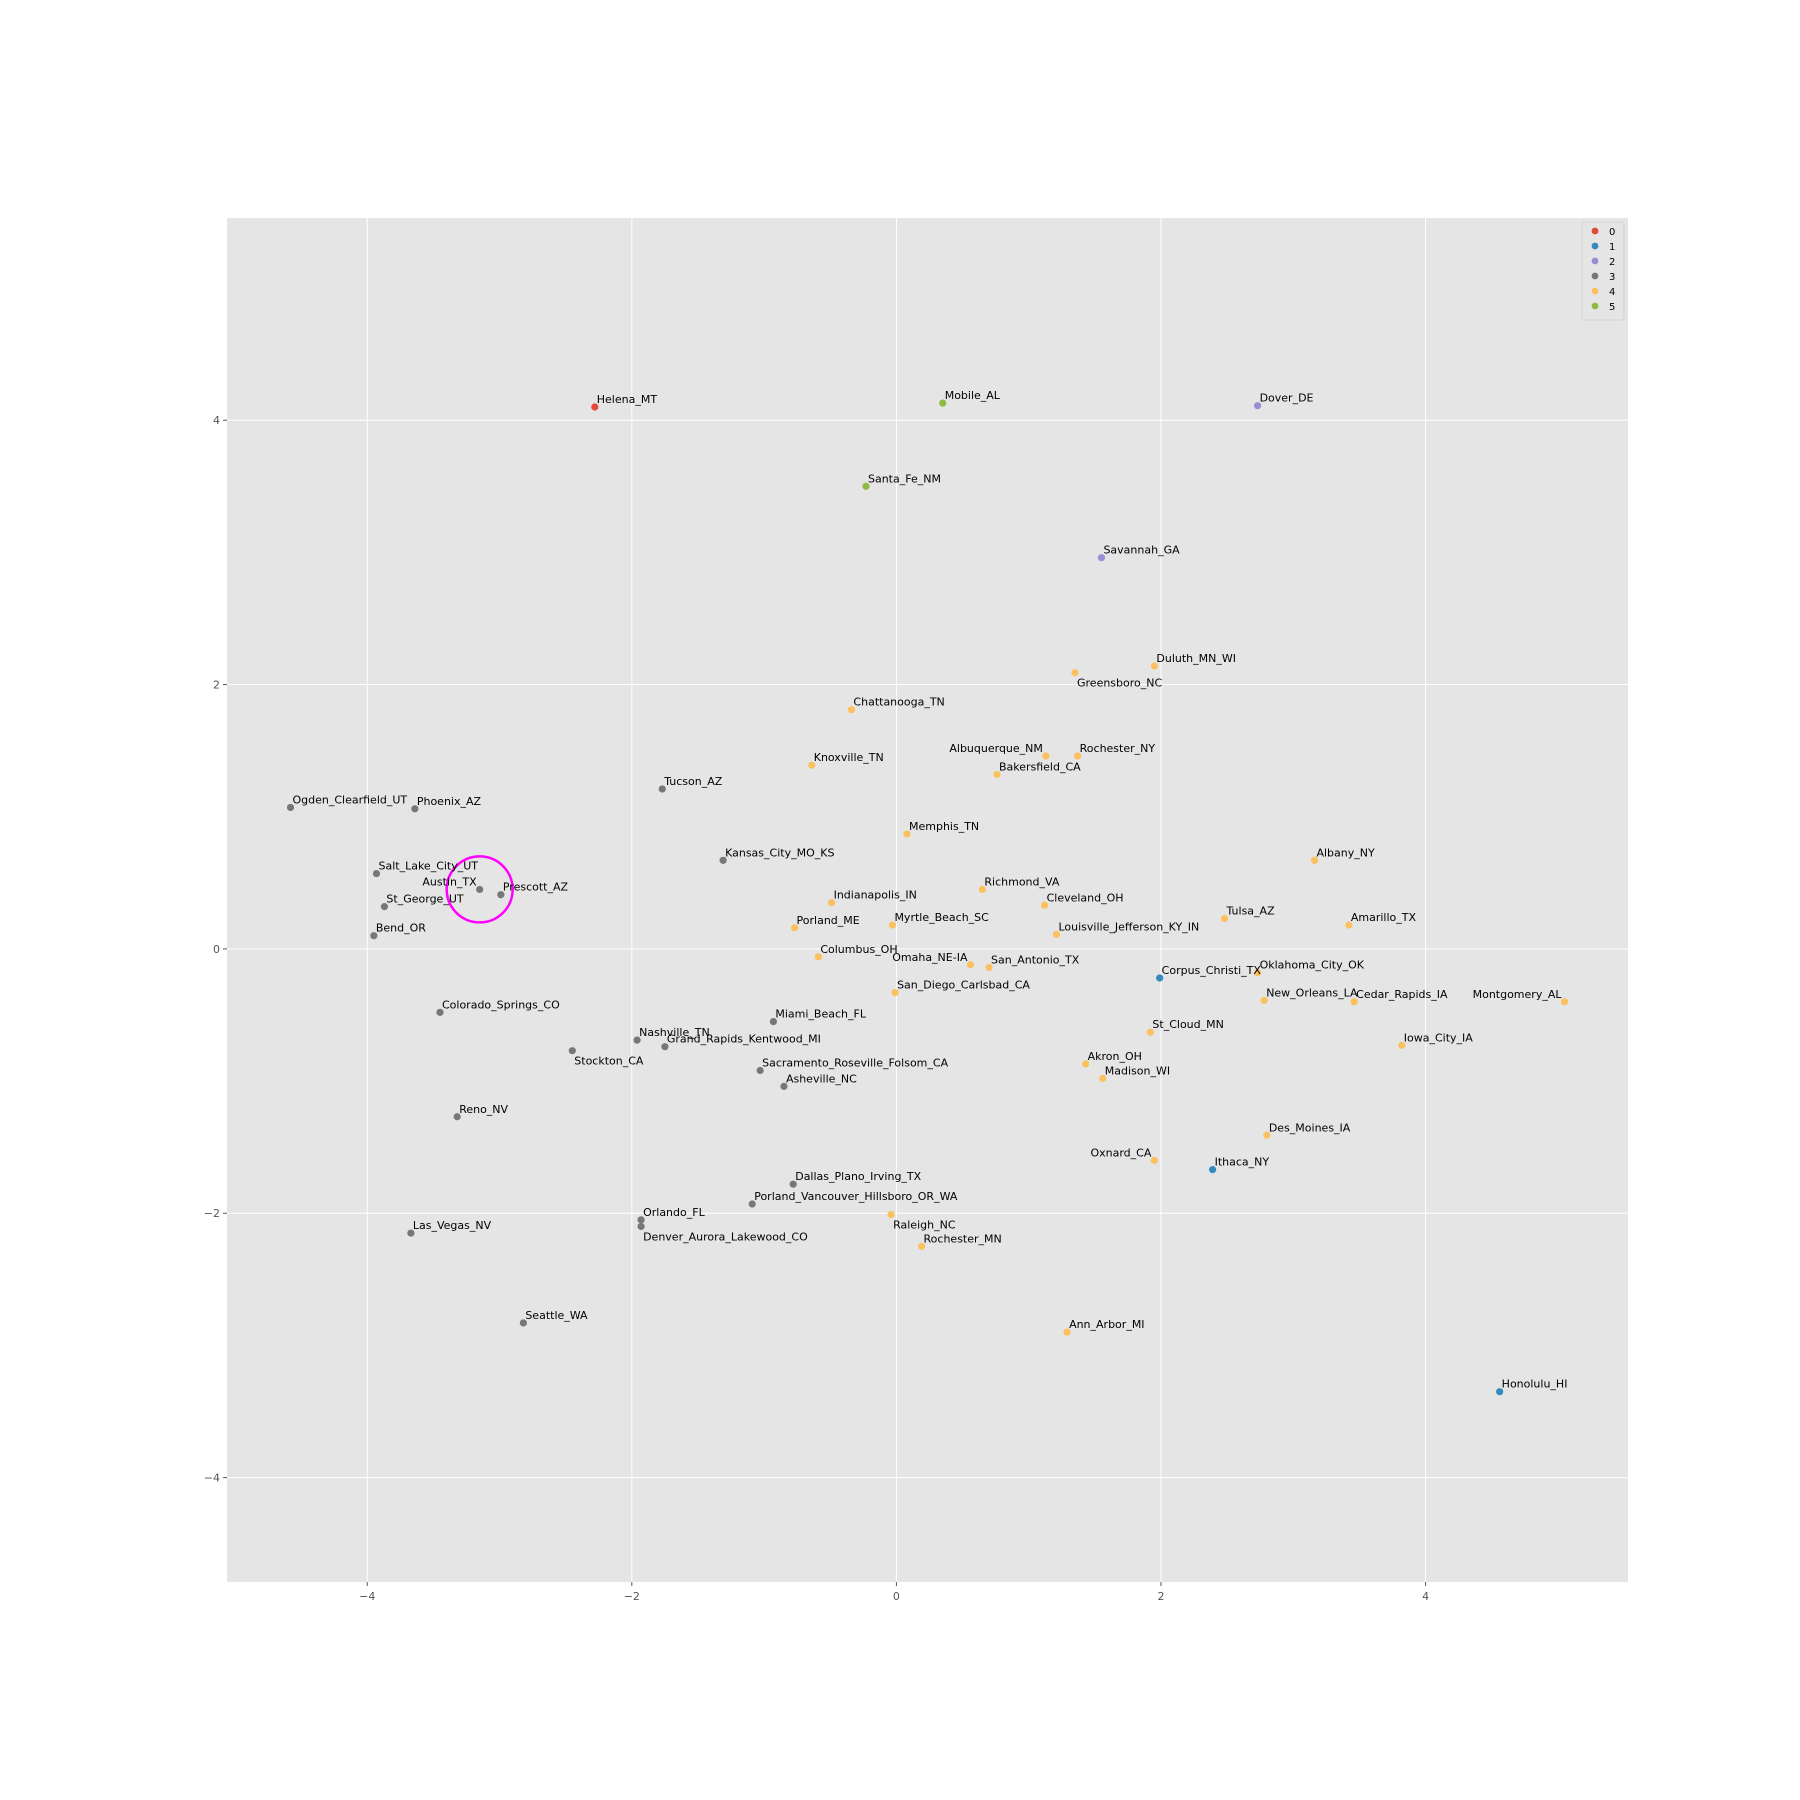 Image resolution: width=1800 pixels, height=1800 pixels. I want to click on highlight-layer, so click(479, 889).